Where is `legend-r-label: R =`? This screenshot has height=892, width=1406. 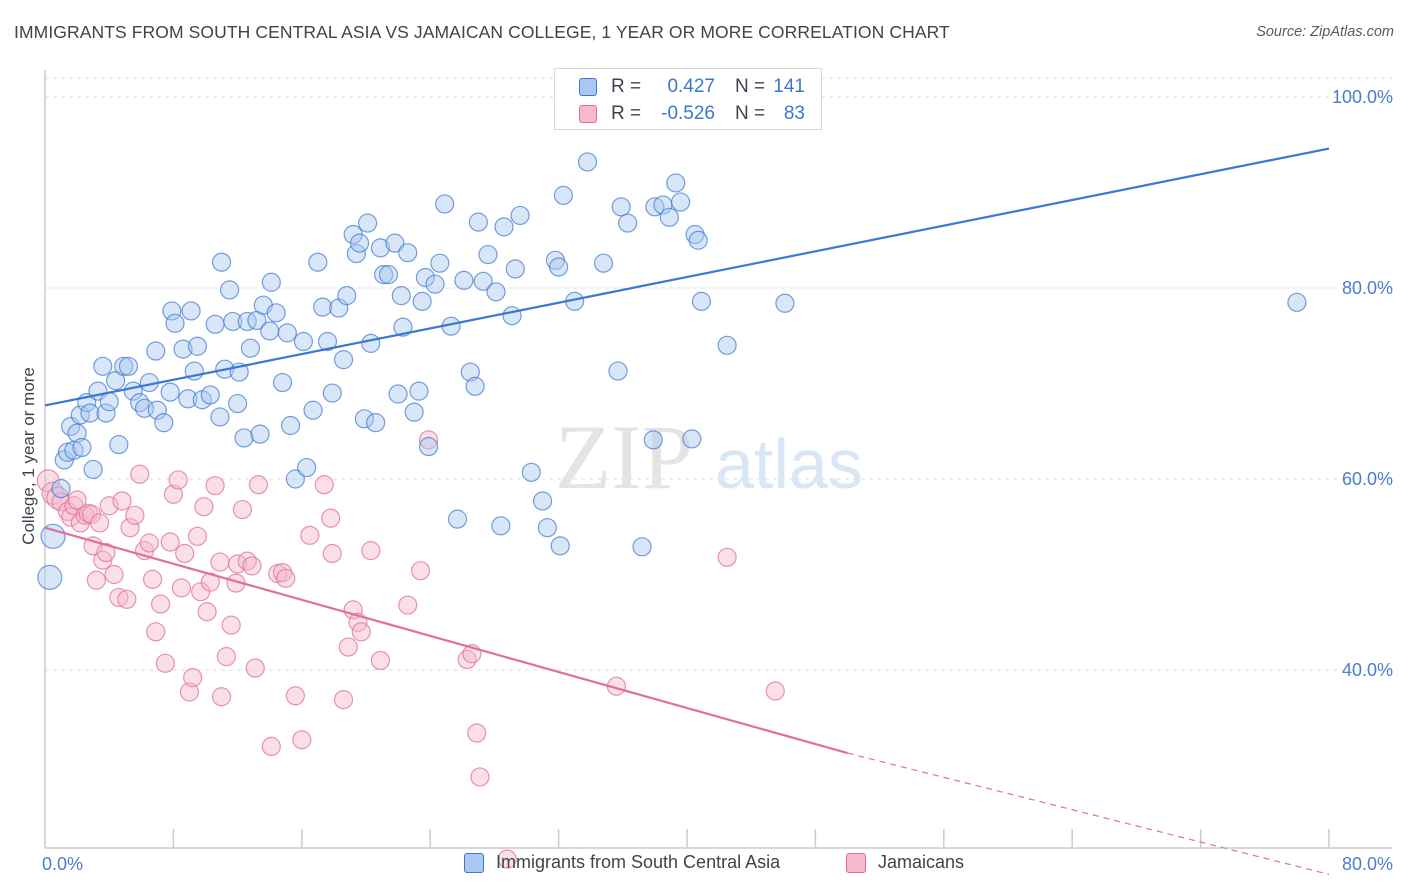
legend-r-label: R = is located at coordinates (626, 113).